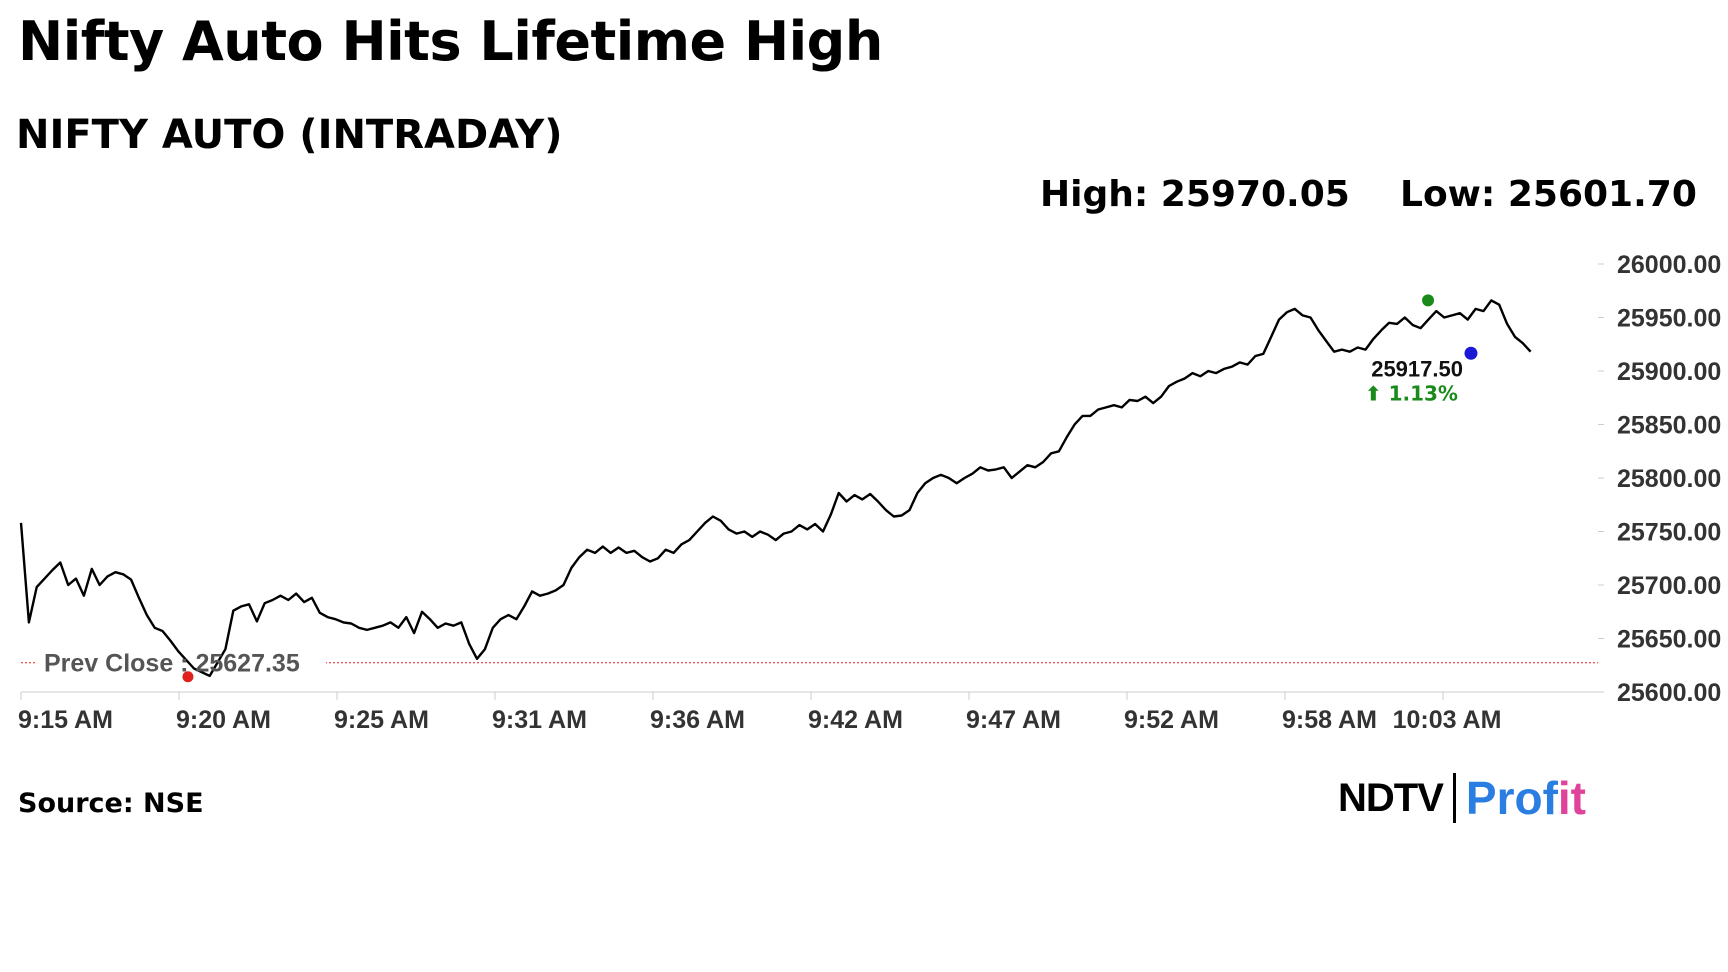 This screenshot has height=972, width=1728. I want to click on x-tick-label: 9:25 AM, so click(381, 720).